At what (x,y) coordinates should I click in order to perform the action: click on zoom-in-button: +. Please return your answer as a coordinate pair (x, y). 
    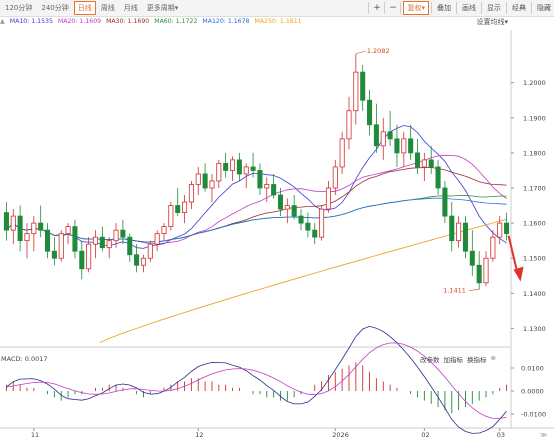
    Looking at the image, I should click on (377, 8).